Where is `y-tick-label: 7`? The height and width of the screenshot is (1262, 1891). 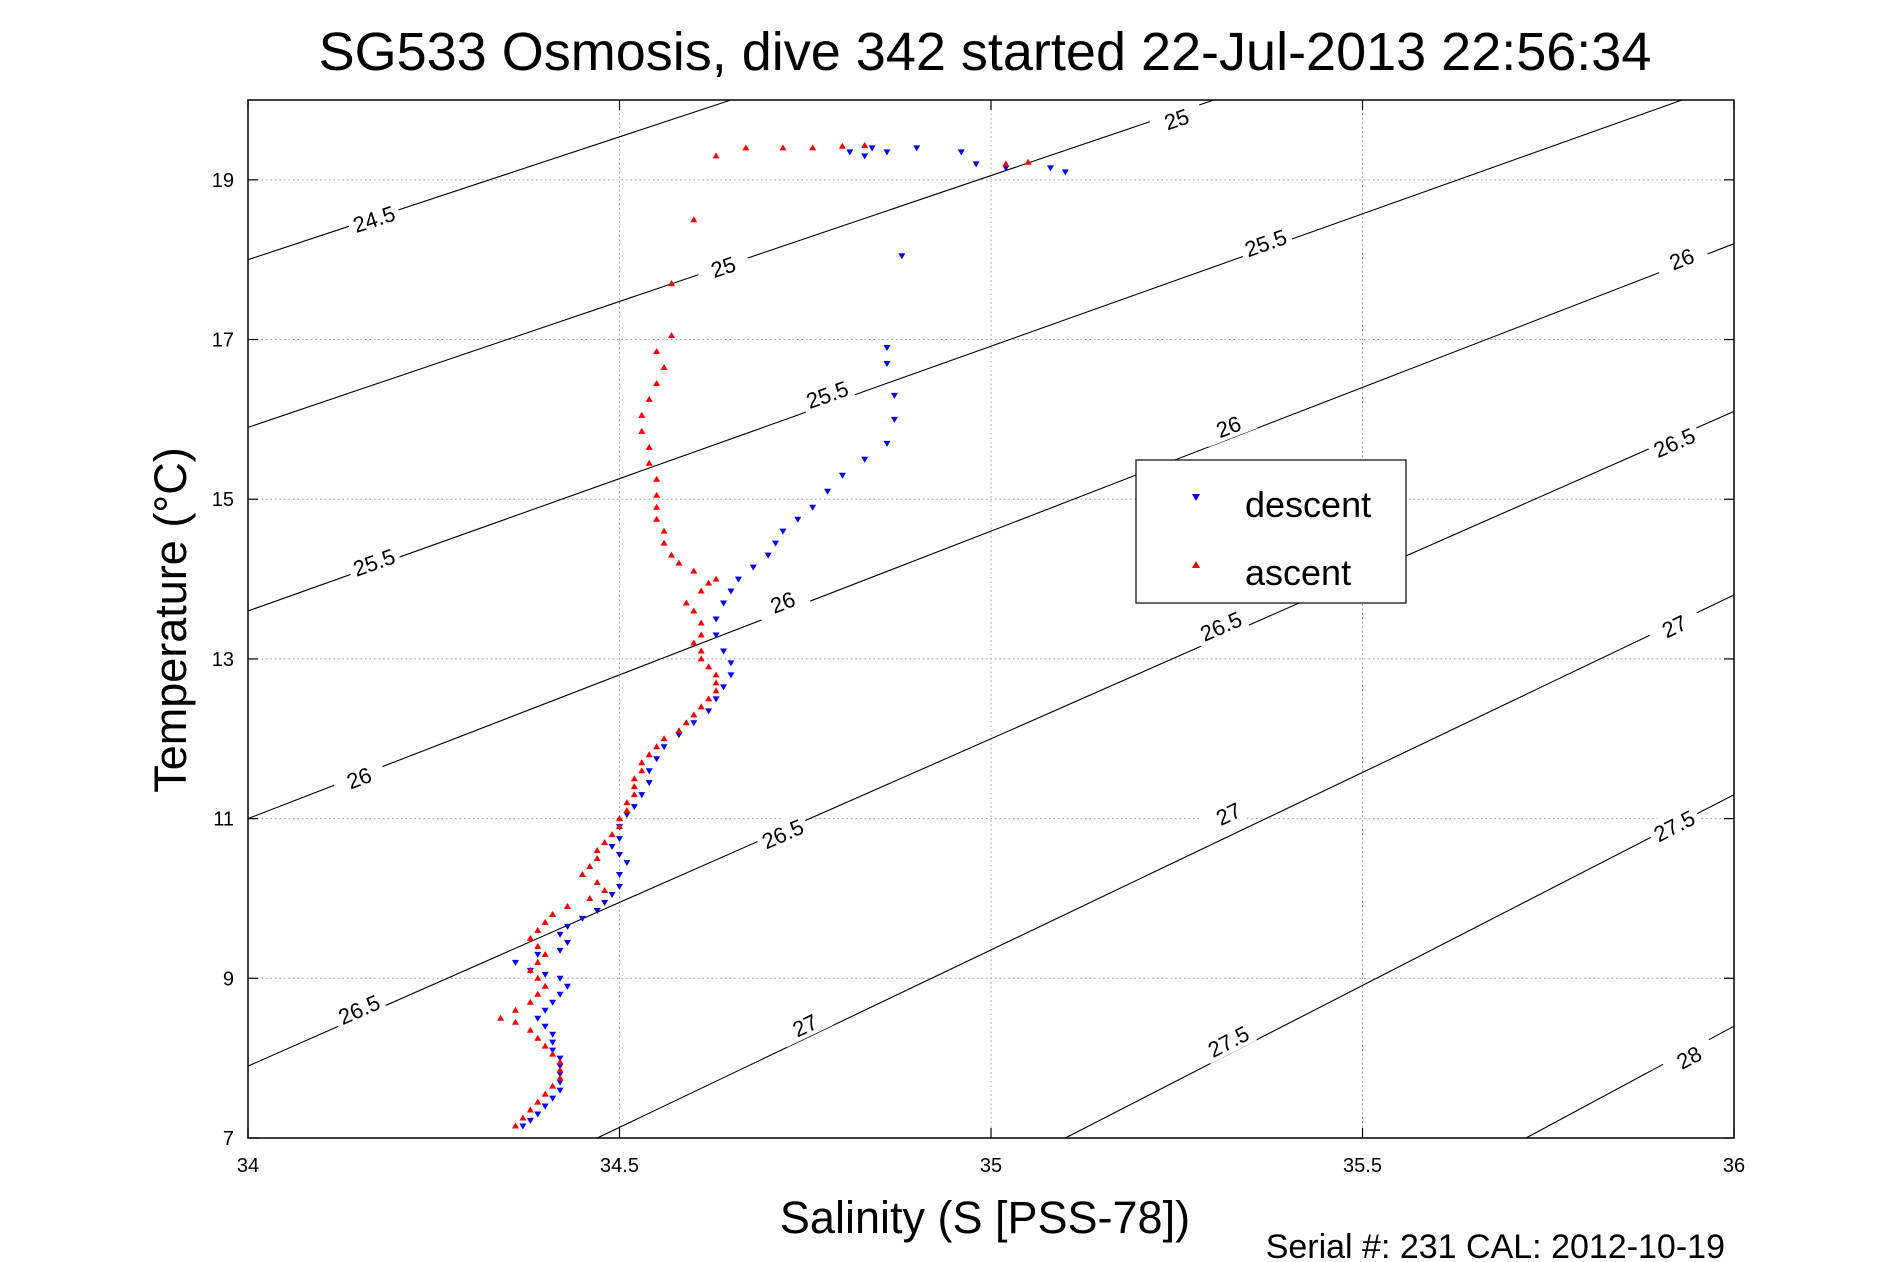 y-tick-label: 7 is located at coordinates (228, 1139).